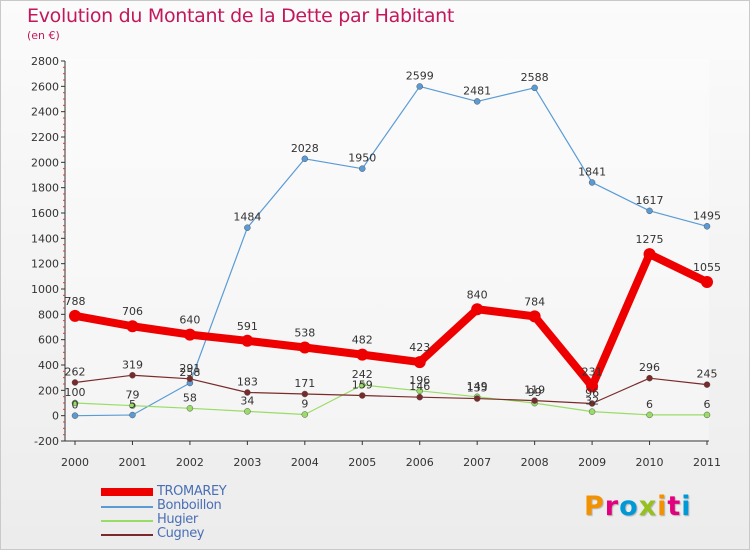 This screenshot has height=550, width=750. Describe the element at coordinates (674, 506) in the screenshot. I see `logo-letter: t` at that location.